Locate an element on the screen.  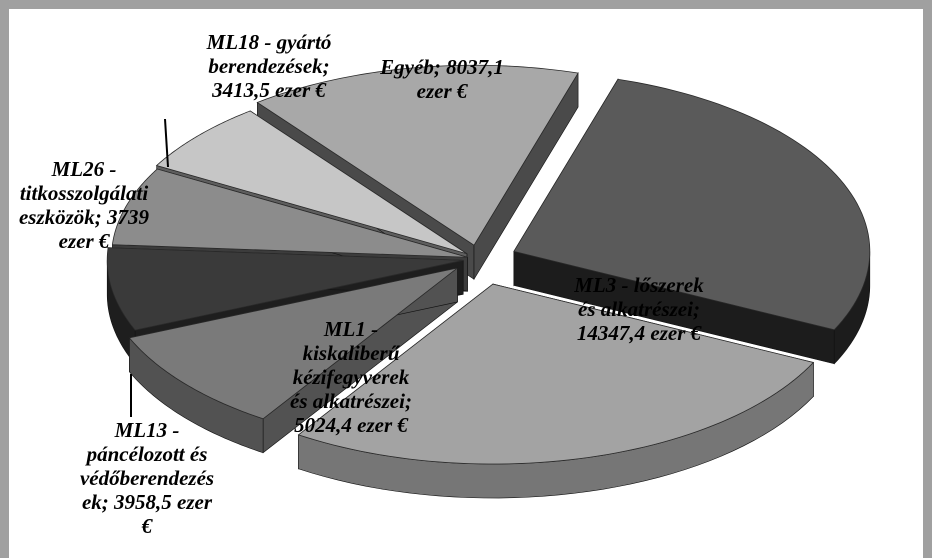
data-label-3-line-0: ML13 - is located at coordinates (147, 430).